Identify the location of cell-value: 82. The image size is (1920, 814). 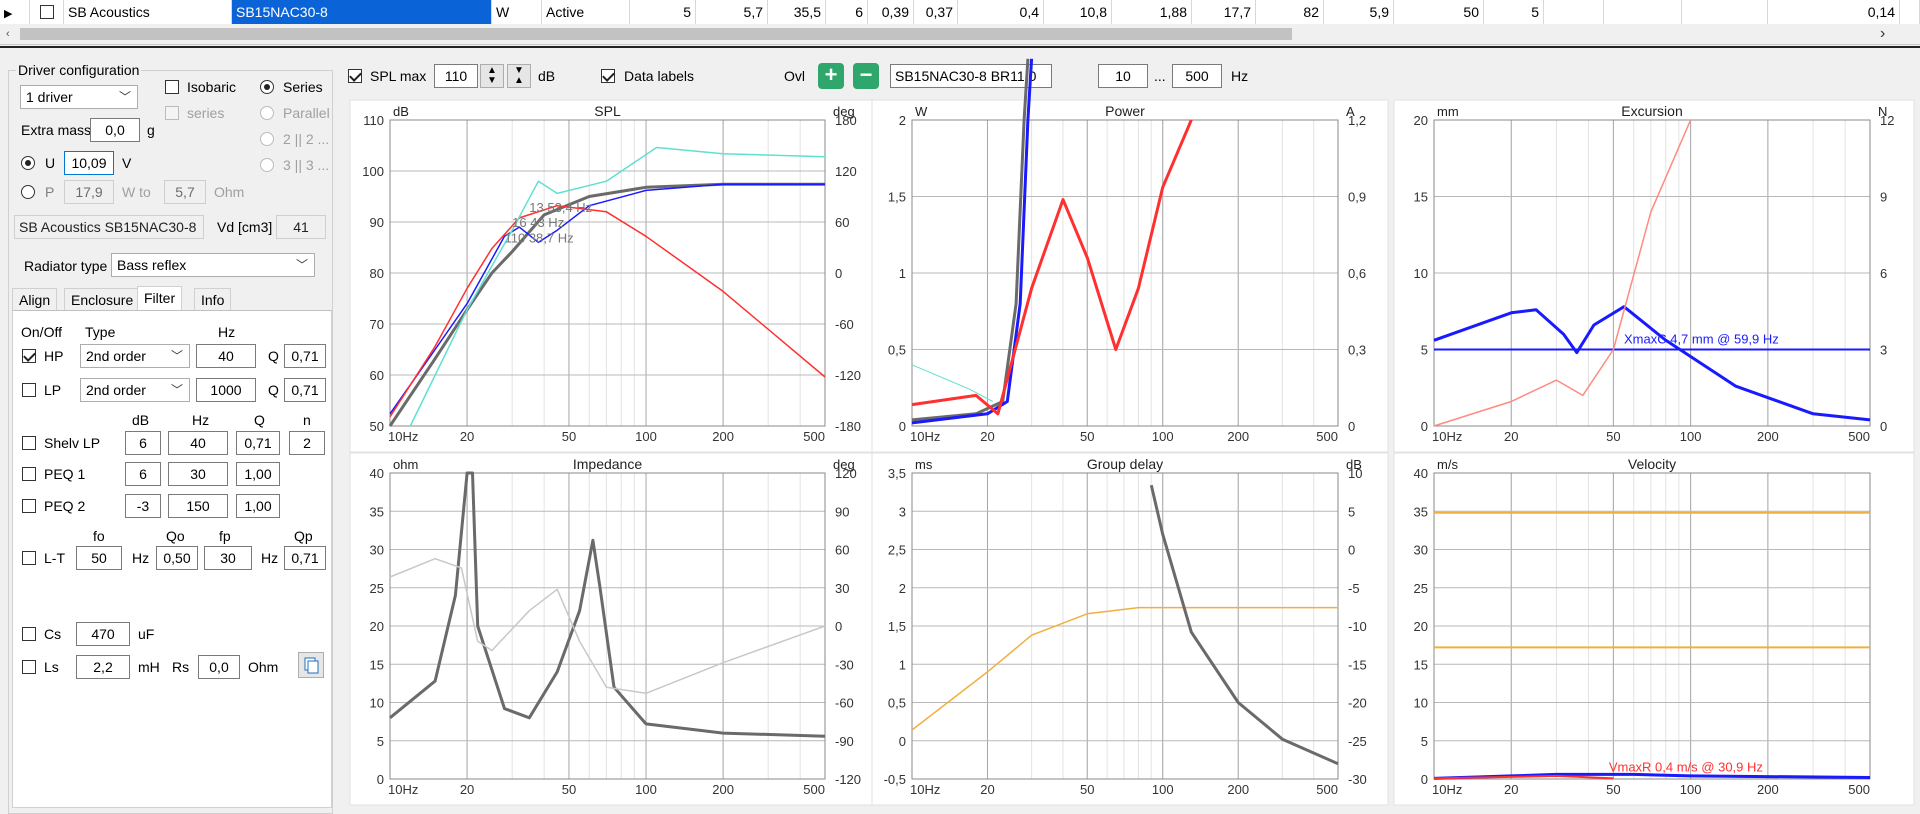
(1290, 12).